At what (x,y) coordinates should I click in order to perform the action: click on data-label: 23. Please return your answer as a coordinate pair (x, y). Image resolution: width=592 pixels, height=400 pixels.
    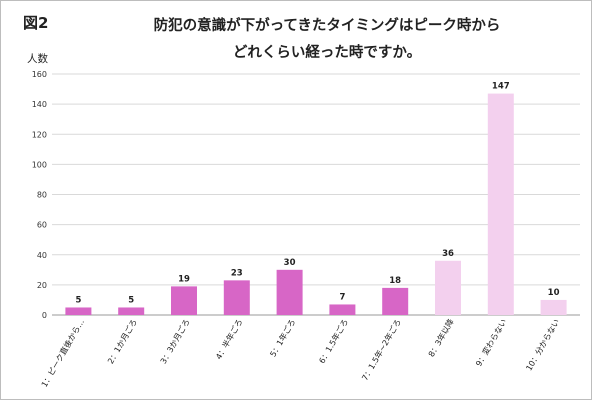
    Looking at the image, I should click on (237, 273).